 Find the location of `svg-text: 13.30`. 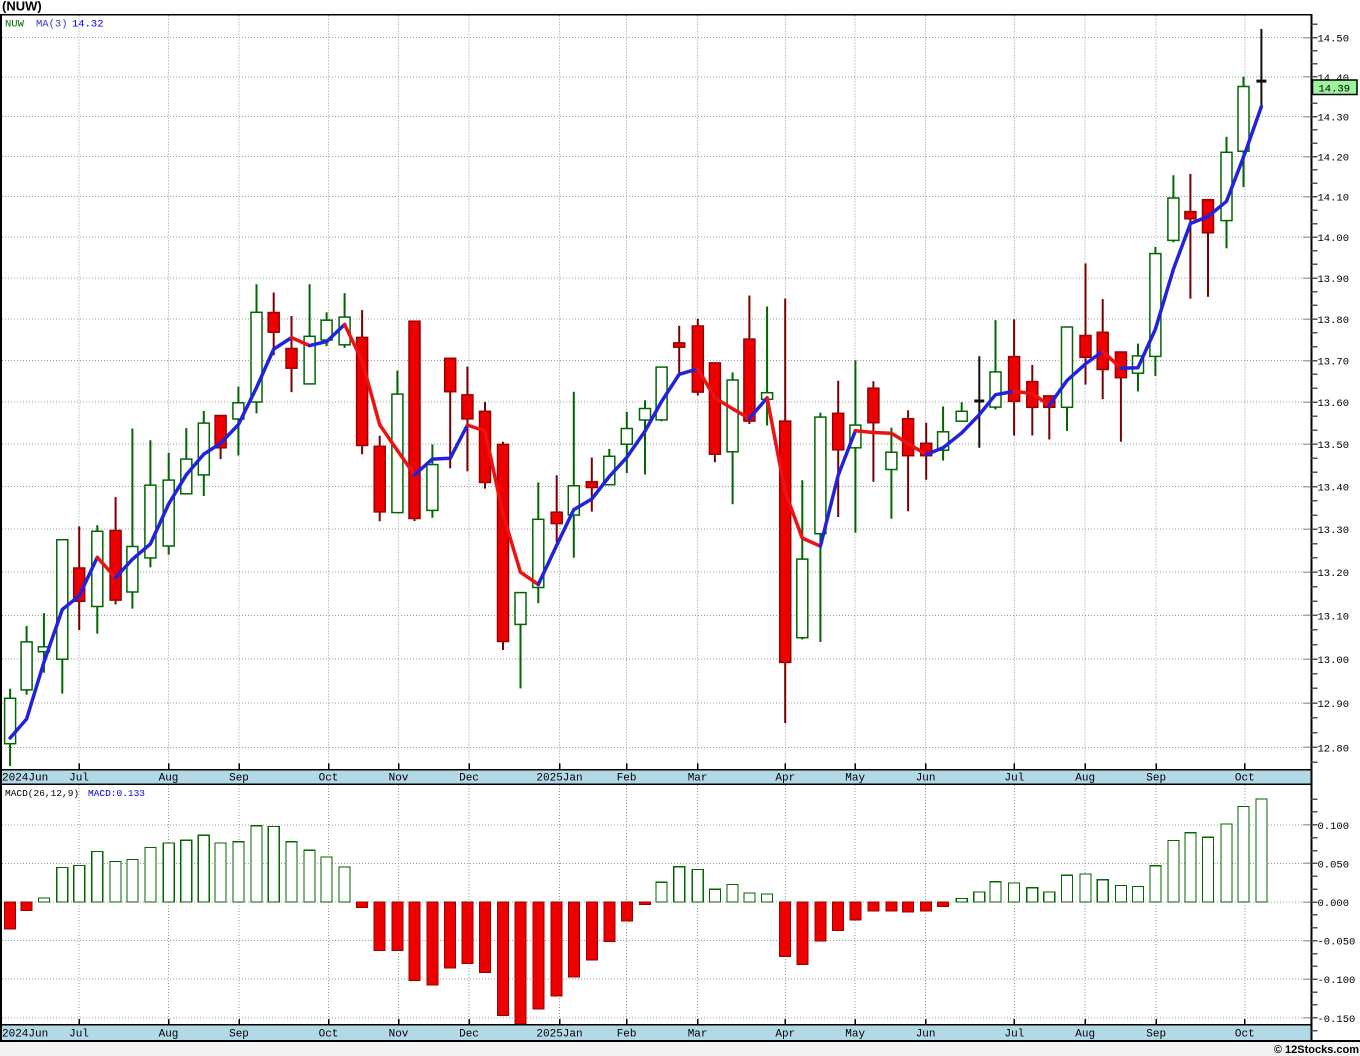

svg-text: 13.30 is located at coordinates (1334, 531).